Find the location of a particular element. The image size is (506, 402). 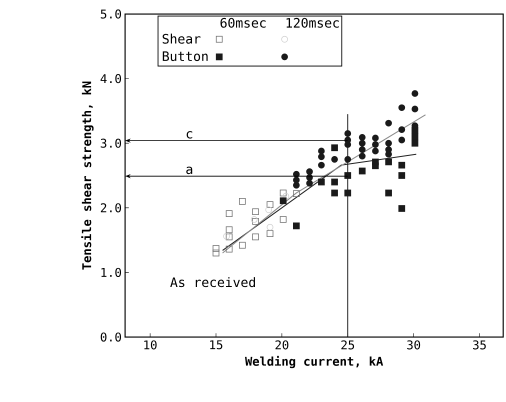

y-tick-label: 4.0 is located at coordinates (111, 78).